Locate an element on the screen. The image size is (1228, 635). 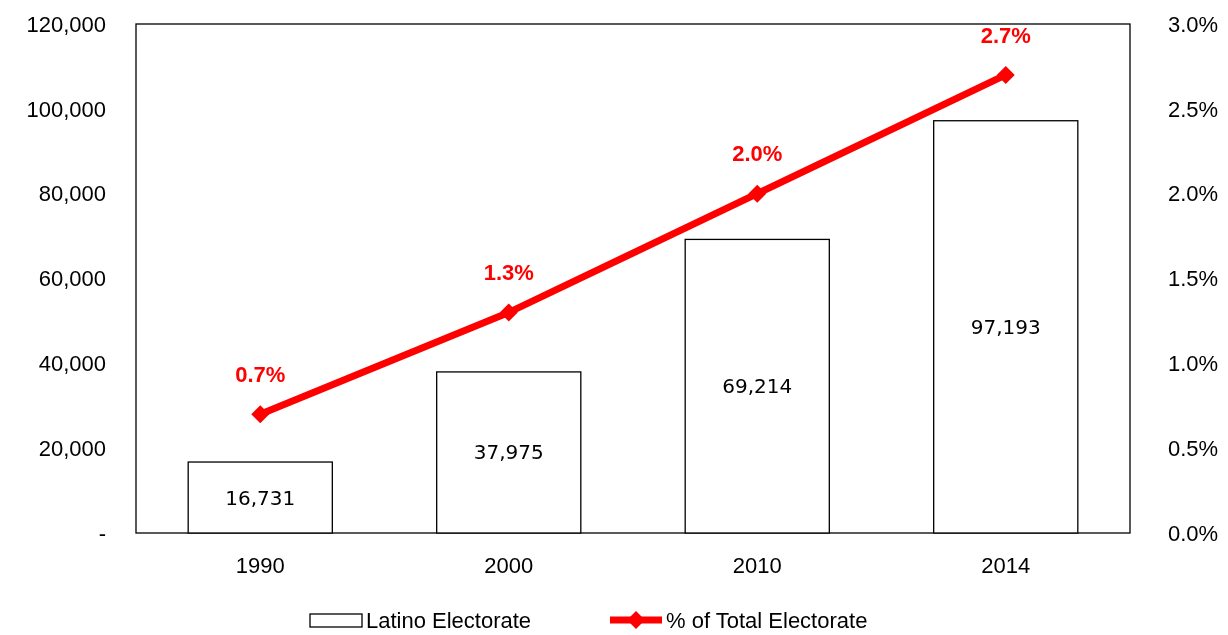
y2-tick-label: 2.0% is located at coordinates (1193, 194).